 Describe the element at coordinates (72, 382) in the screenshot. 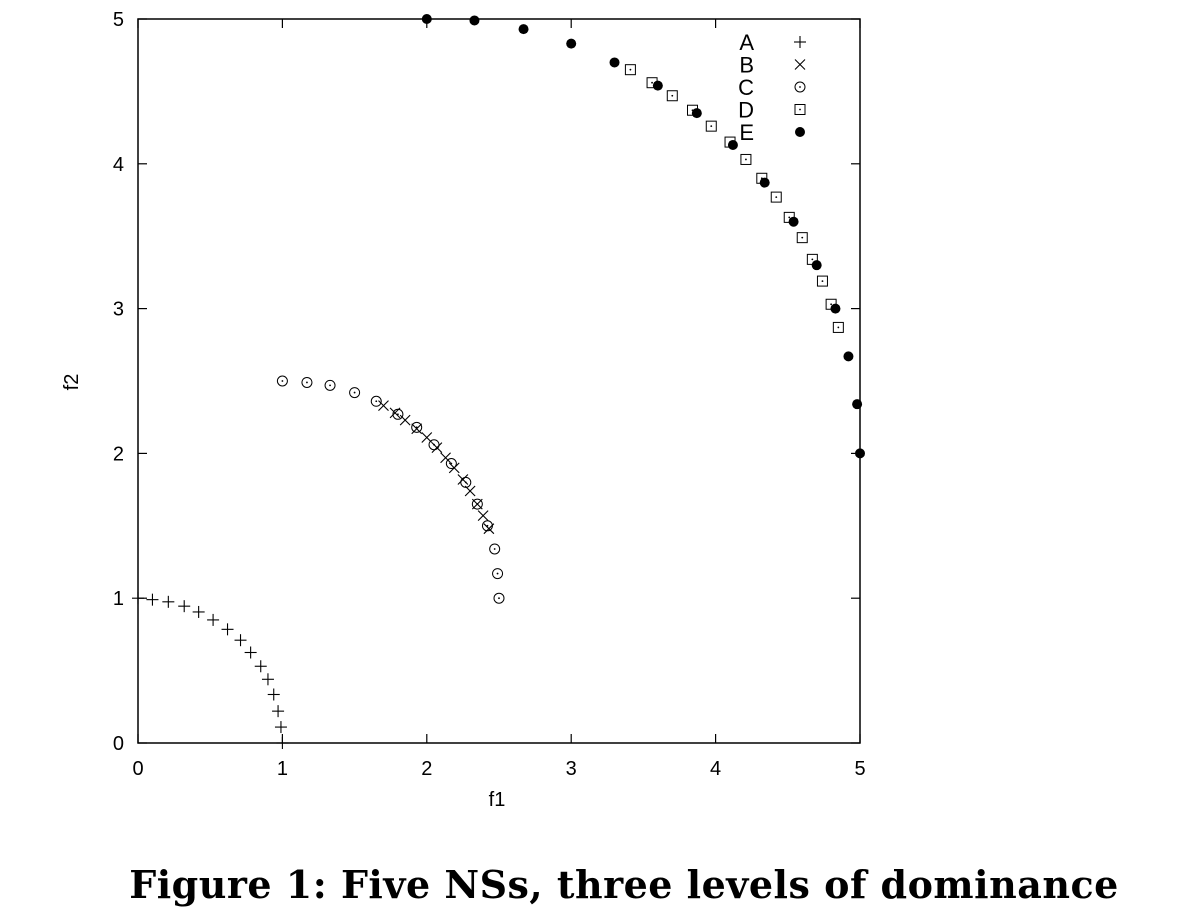

I see `y-axis-label: f2` at that location.